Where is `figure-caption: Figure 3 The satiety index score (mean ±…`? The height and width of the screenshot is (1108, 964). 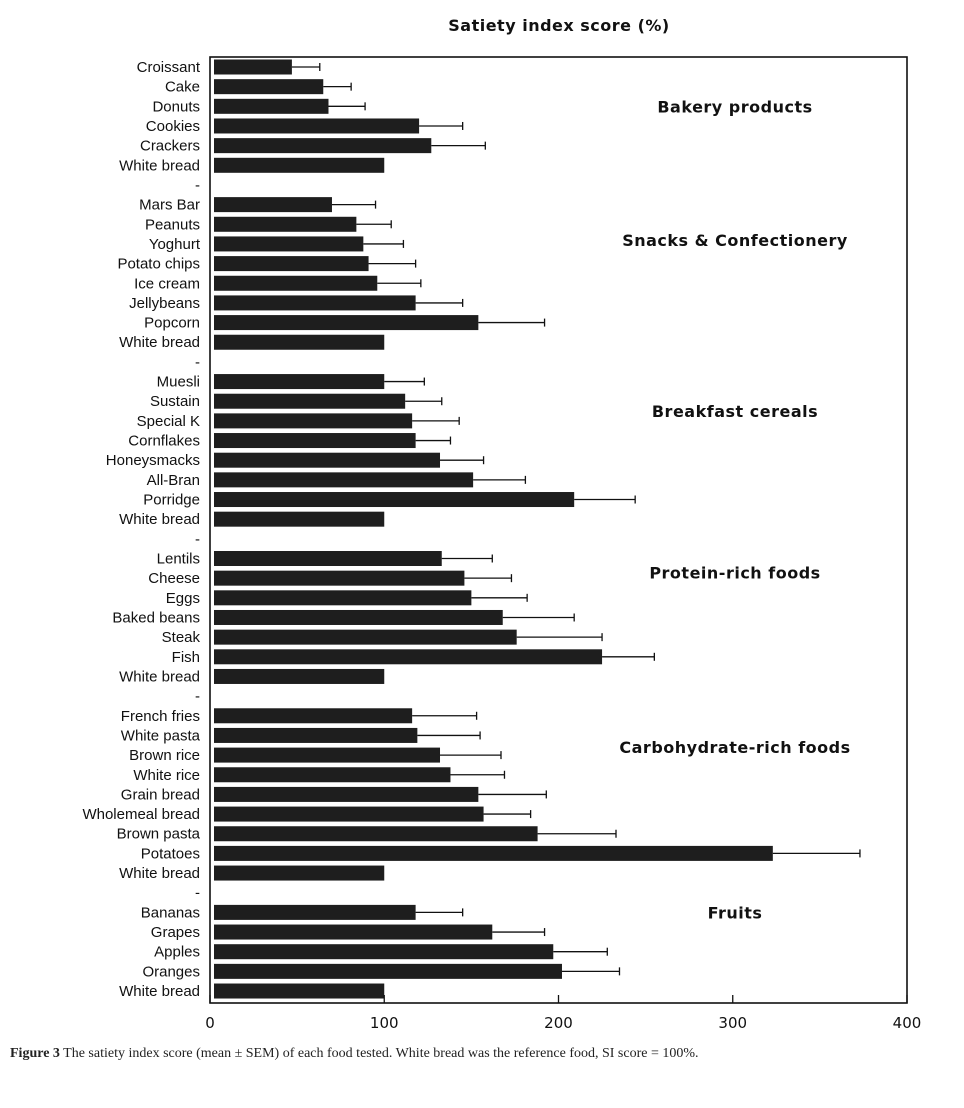 figure-caption: Figure 3 The satiety index score (mean ±… is located at coordinates (482, 1053).